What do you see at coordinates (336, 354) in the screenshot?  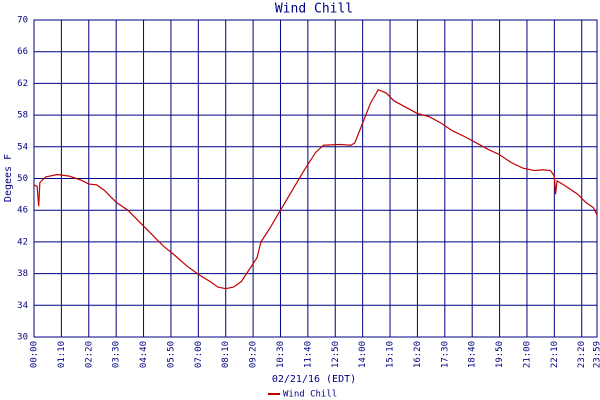 I see `x-tick-label: 12:50` at bounding box center [336, 354].